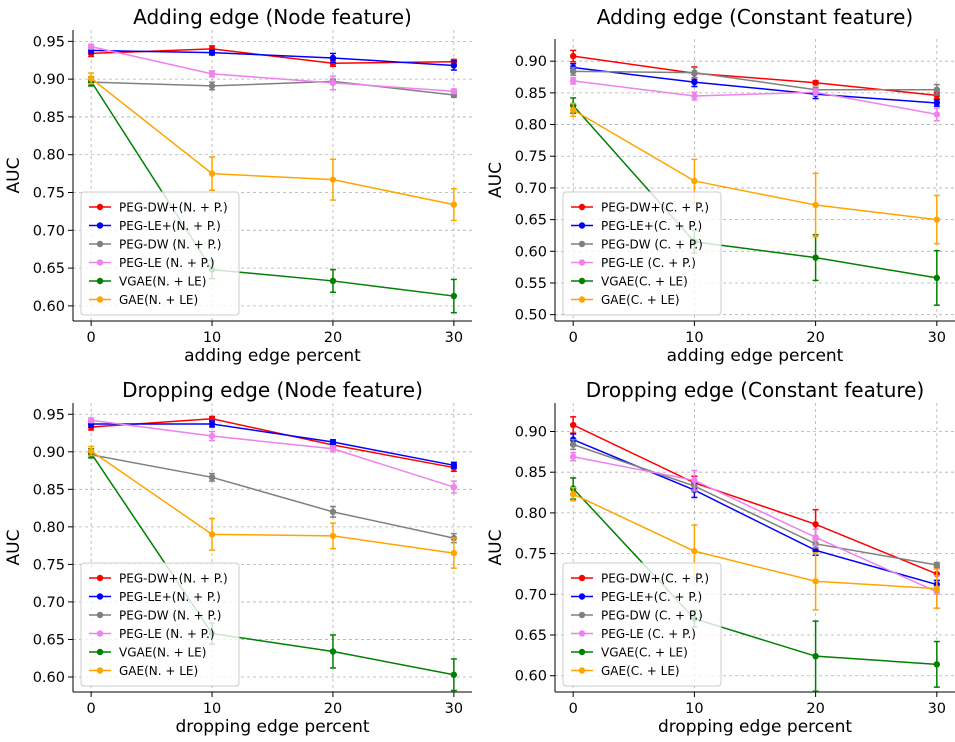 The image size is (955, 742). Describe the element at coordinates (170, 245) in the screenshot. I see `legend-label: PEG-DW (N. + P.)` at that location.